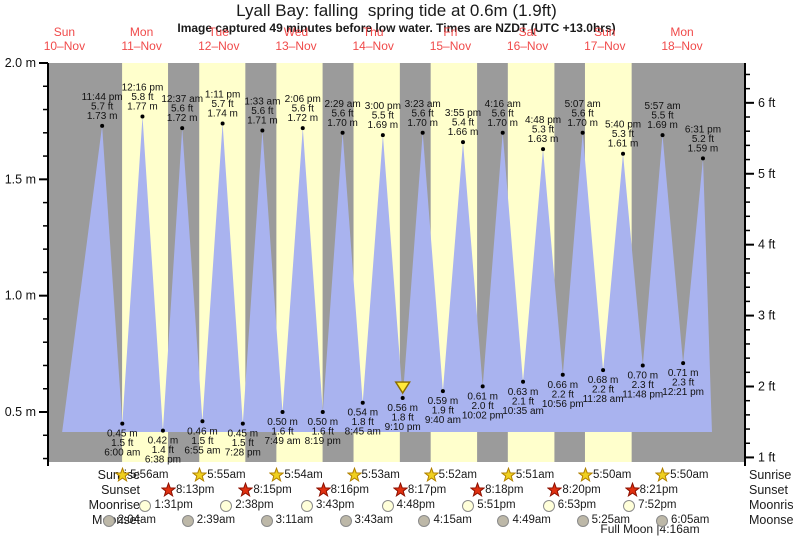 Image resolution: width=793 pixels, height=537 pixels. I want to click on high-tide-label: 1.71 m, so click(262, 120).